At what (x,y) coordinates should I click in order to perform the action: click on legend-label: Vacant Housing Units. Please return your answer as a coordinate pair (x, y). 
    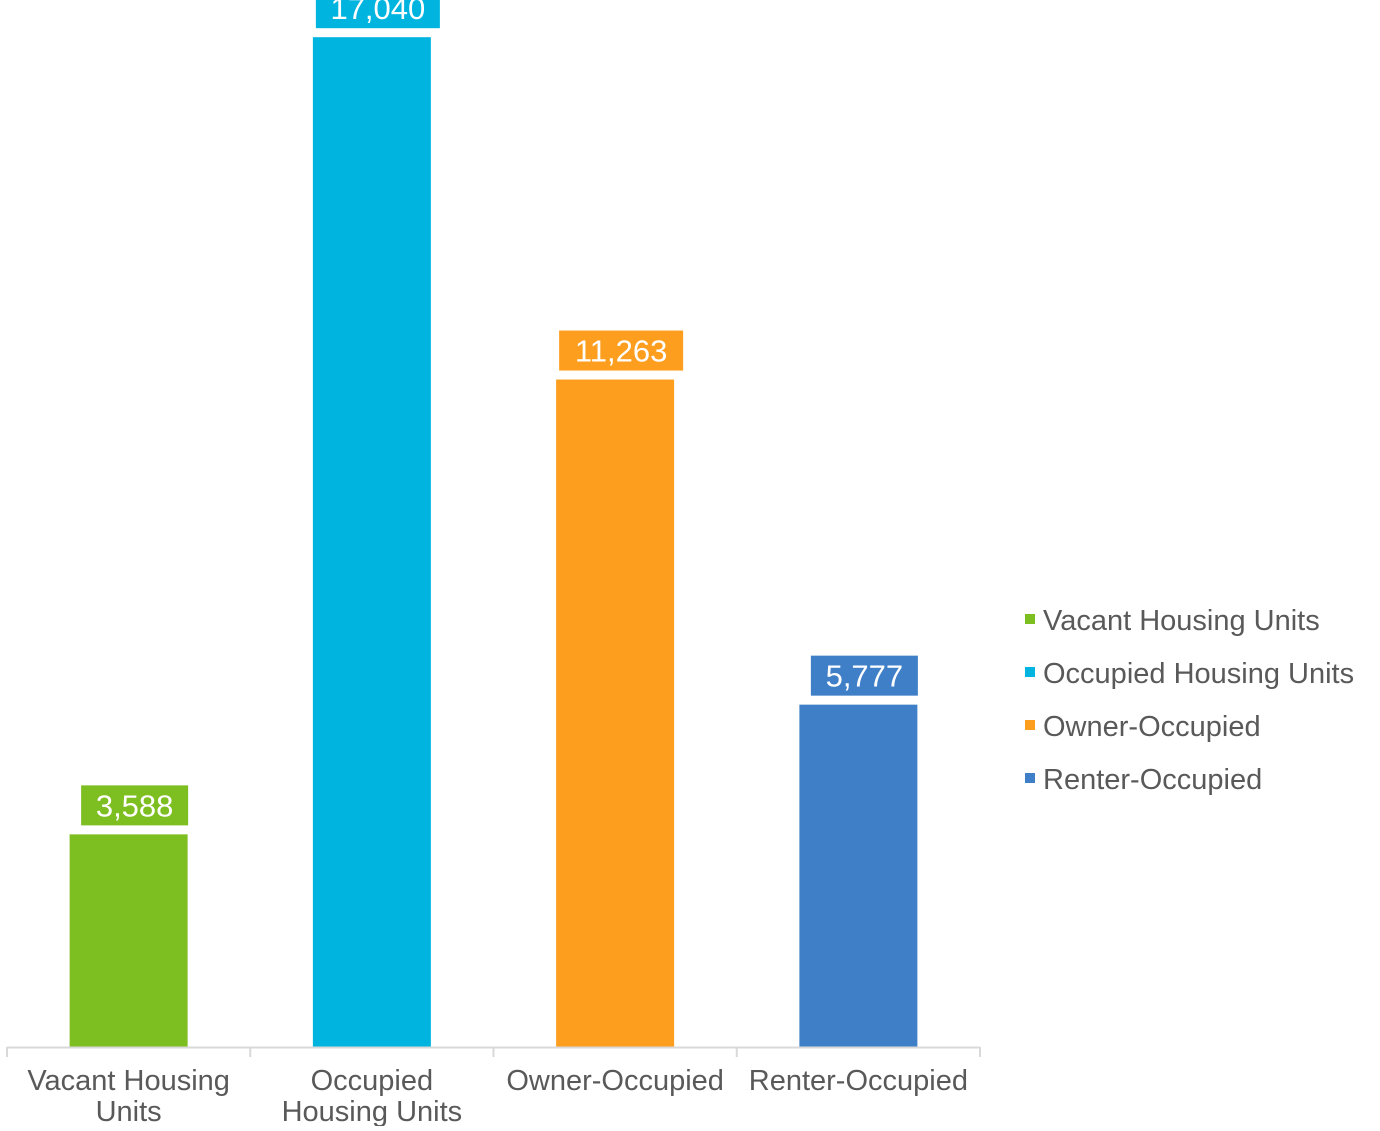
    Looking at the image, I should click on (1181, 621).